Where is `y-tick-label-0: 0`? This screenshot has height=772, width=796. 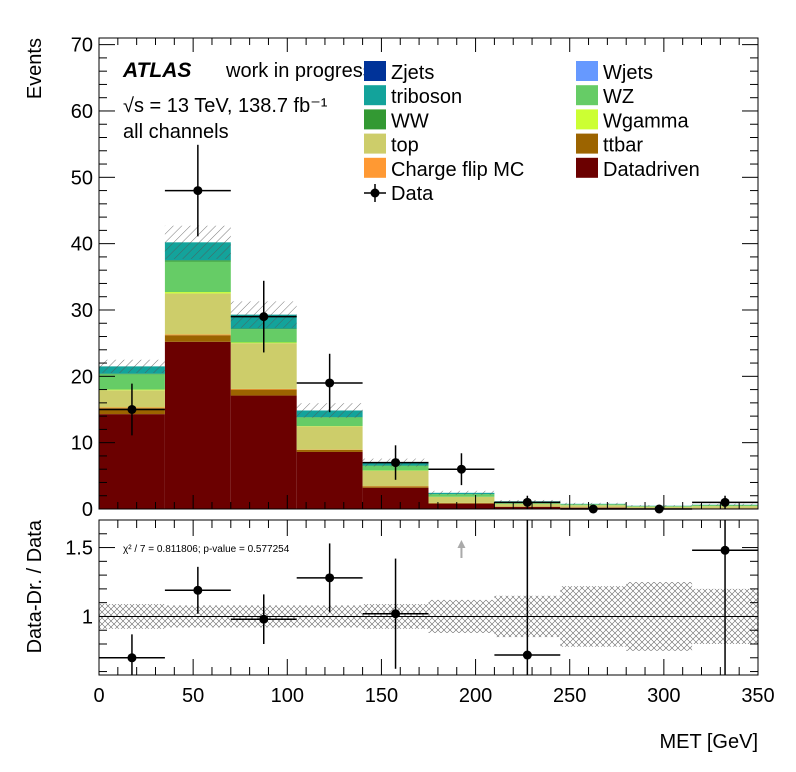
y-tick-label-0: 0 is located at coordinates (87, 510).